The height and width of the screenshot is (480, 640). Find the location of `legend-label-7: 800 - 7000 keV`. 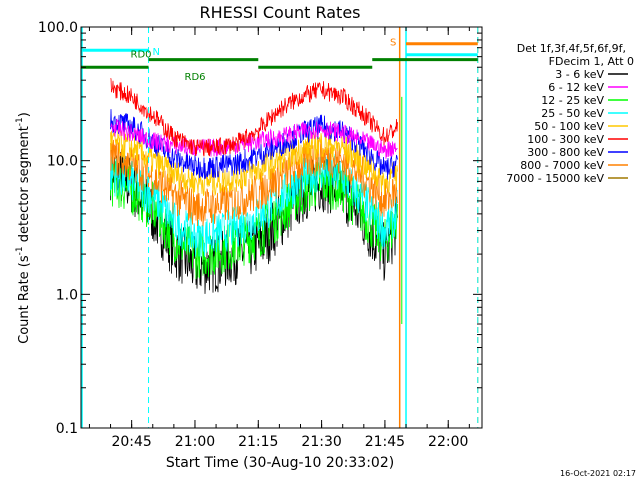

legend-label-7: 800 - 7000 keV is located at coordinates (562, 165).